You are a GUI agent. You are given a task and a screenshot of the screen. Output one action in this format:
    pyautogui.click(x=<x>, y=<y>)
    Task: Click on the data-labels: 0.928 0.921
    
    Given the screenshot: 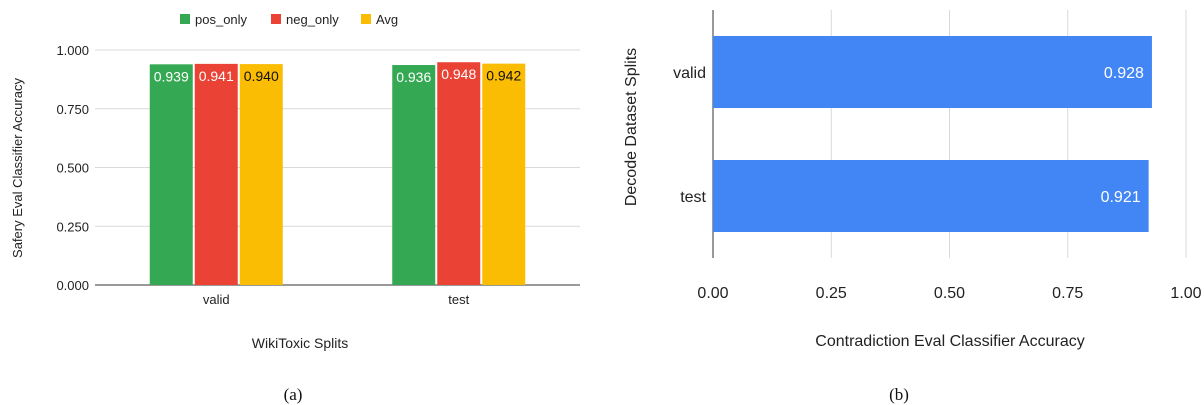 What is the action you would take?
    pyautogui.click(x=1122, y=135)
    